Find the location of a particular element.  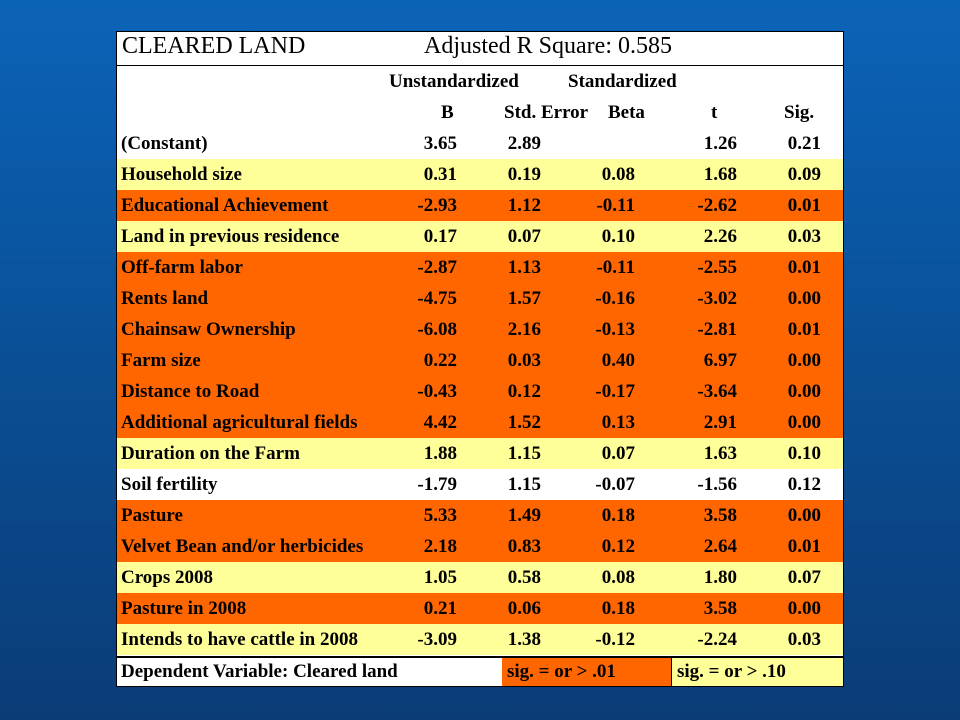

cell-t: 1.68 is located at coordinates (720, 174).